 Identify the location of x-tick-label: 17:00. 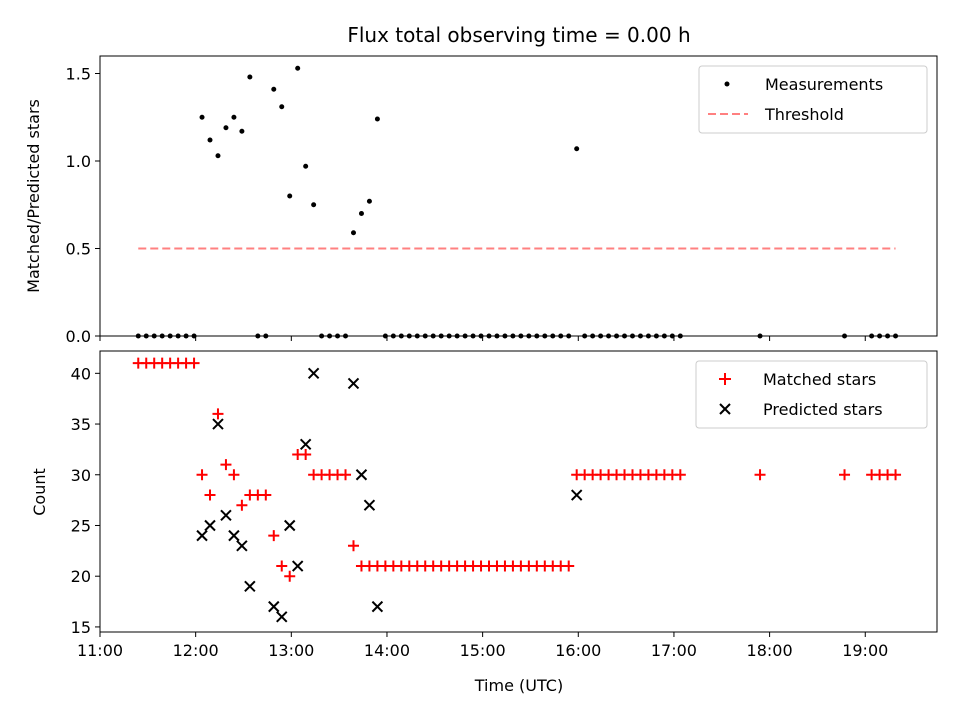
(674, 650).